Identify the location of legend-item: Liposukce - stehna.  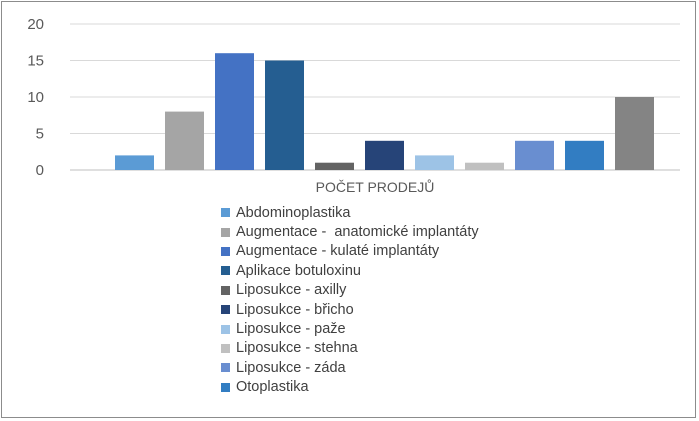
(350, 348).